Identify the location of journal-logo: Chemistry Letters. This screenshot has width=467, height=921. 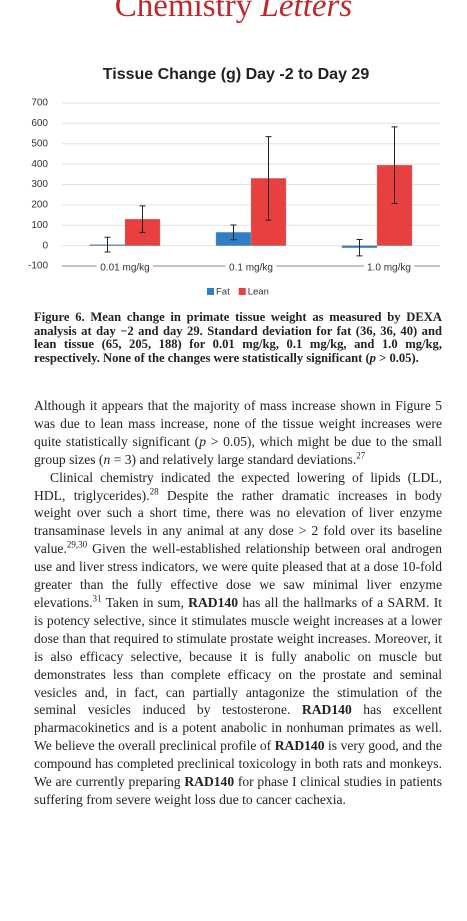
(233, 12).